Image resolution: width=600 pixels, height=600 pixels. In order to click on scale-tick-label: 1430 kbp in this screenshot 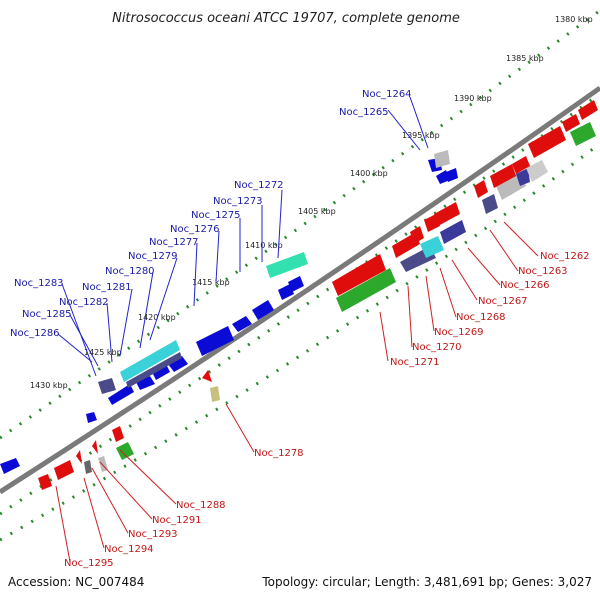, I will do `click(49, 385)`.